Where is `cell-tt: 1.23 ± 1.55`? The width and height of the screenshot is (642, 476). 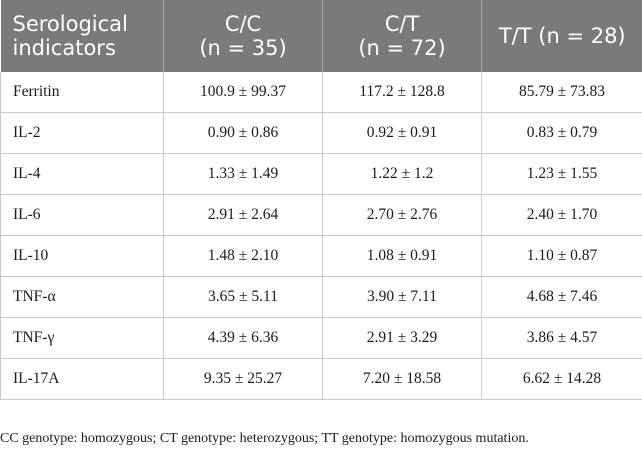
cell-tt: 1.23 ± 1.55 is located at coordinates (561, 174).